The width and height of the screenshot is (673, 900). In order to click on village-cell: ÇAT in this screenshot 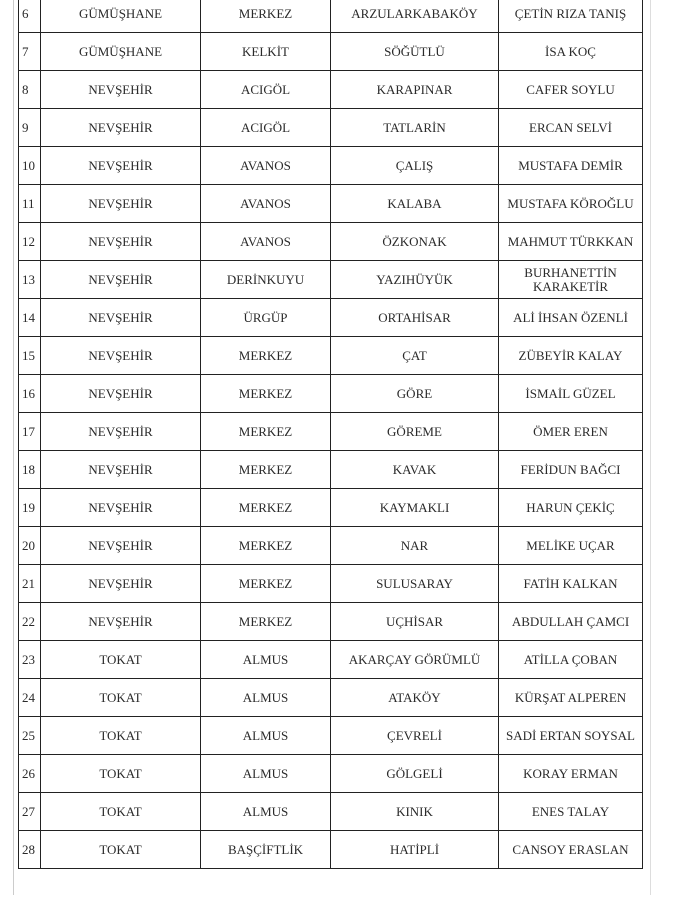, I will do `click(414, 355)`.